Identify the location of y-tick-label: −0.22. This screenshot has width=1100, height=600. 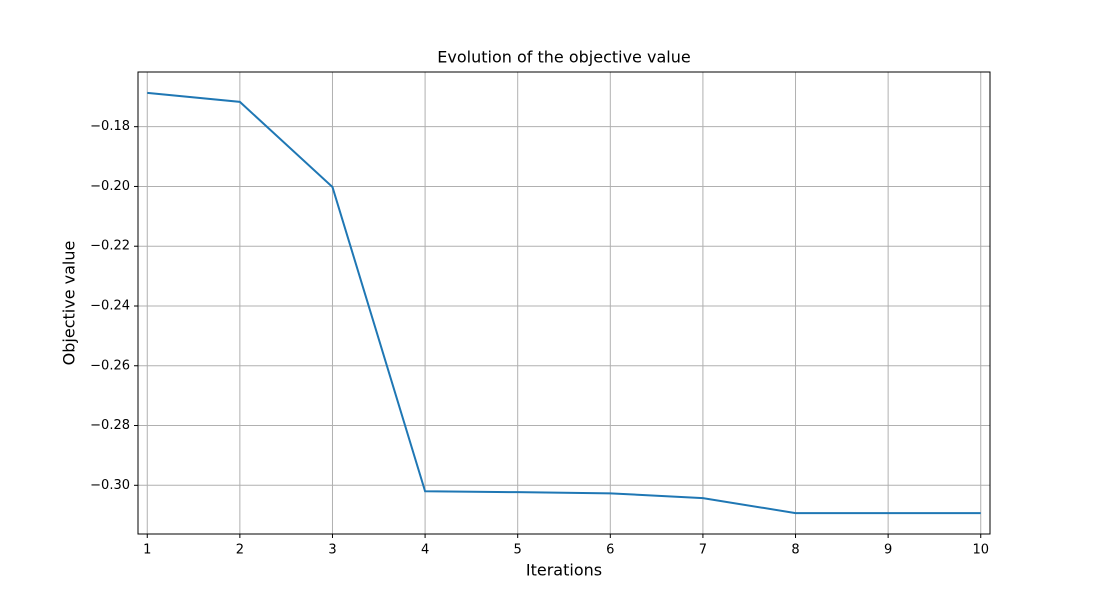
(110, 246).